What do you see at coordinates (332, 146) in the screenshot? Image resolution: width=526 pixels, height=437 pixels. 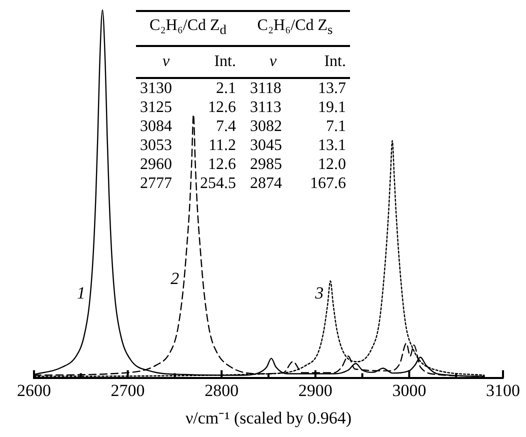 I see `annotation: 13.1` at bounding box center [332, 146].